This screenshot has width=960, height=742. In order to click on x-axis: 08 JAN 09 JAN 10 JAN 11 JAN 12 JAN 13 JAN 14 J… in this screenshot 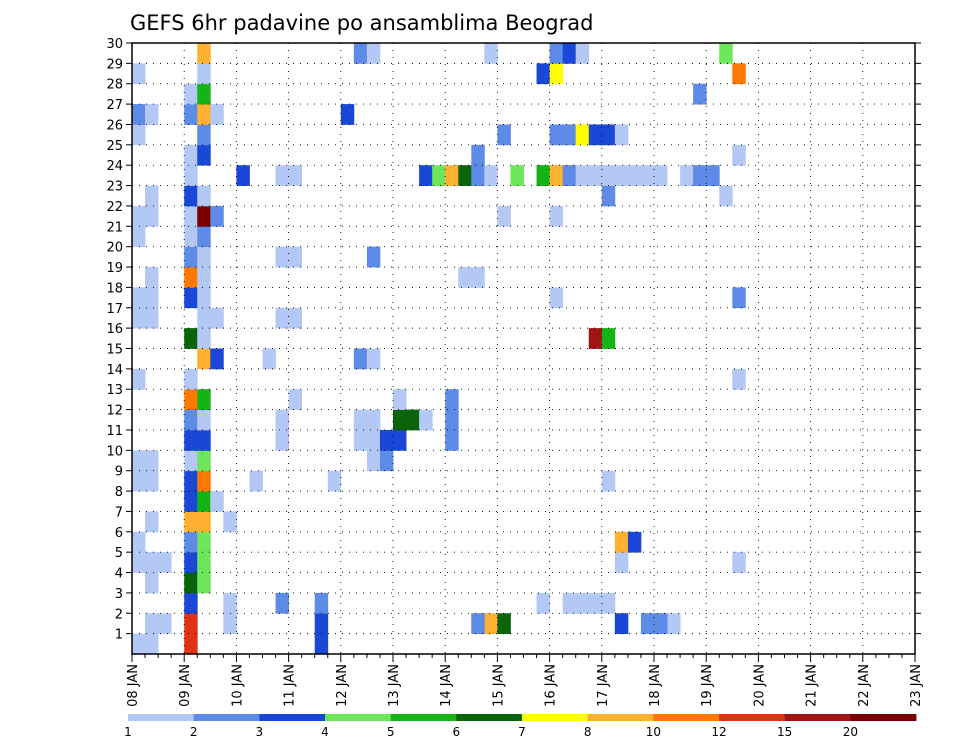, I will do `click(525, 680)`.